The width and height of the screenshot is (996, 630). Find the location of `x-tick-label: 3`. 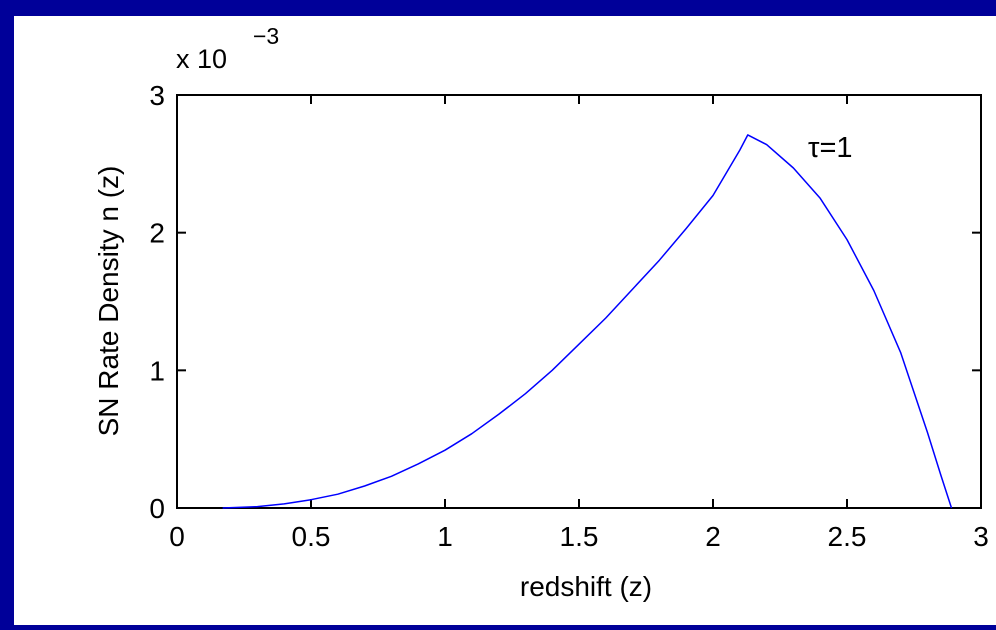

x-tick-label: 3 is located at coordinates (981, 536).